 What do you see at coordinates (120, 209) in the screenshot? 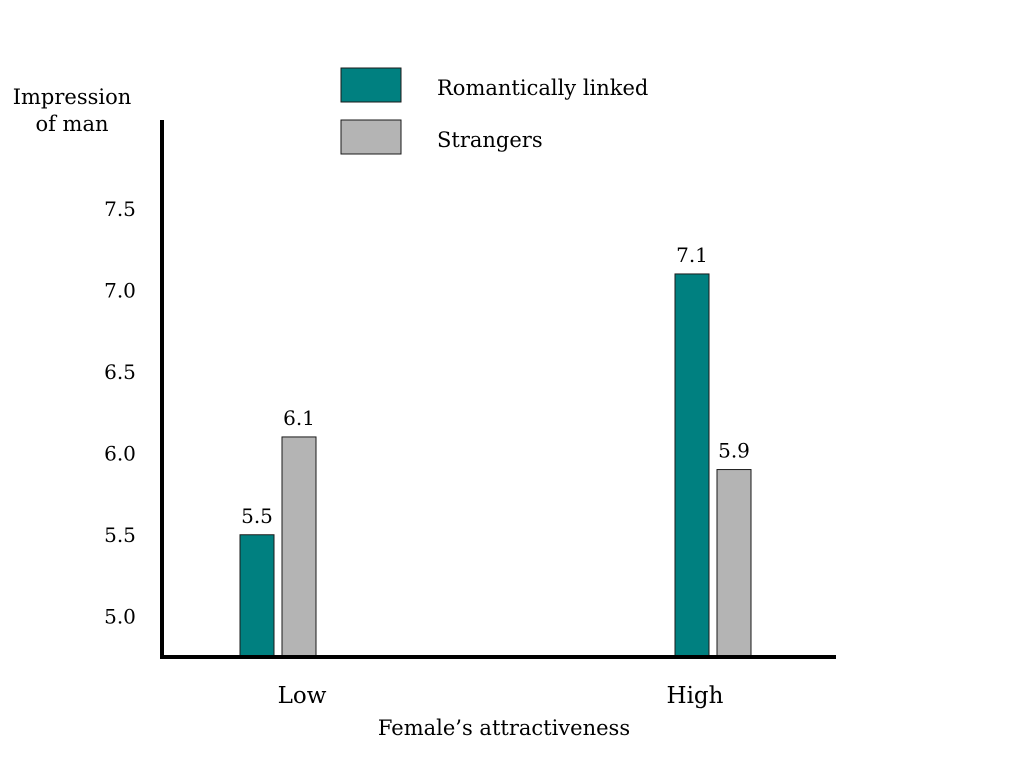
I see `y-tick-label: 7.5` at bounding box center [120, 209].